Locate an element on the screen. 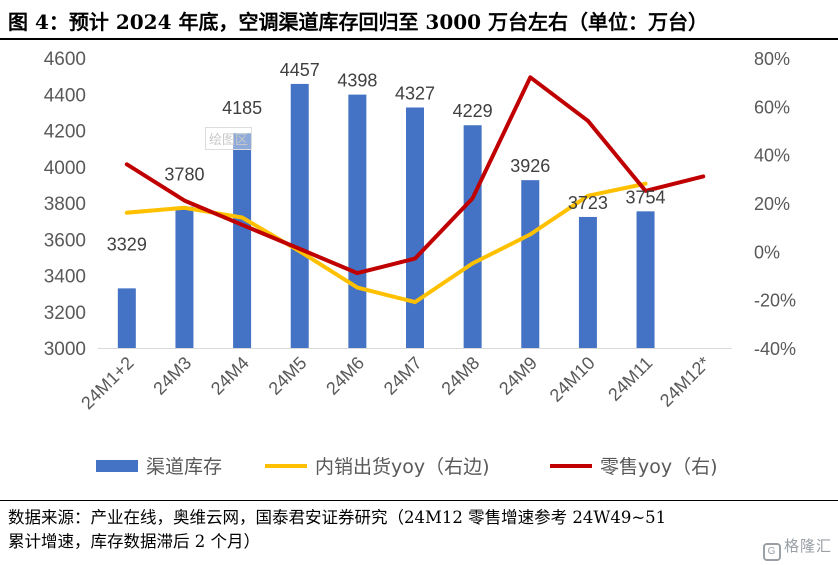 The image size is (838, 565). legend-swatch-inventory is located at coordinates (117, 466).